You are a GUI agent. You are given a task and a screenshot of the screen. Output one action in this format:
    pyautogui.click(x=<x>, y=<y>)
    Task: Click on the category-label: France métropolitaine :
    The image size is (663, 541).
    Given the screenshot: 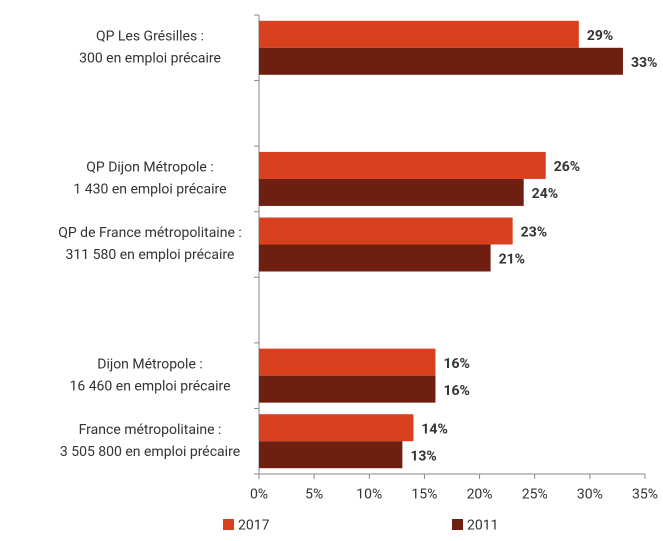 What is the action you would take?
    pyautogui.click(x=150, y=430)
    